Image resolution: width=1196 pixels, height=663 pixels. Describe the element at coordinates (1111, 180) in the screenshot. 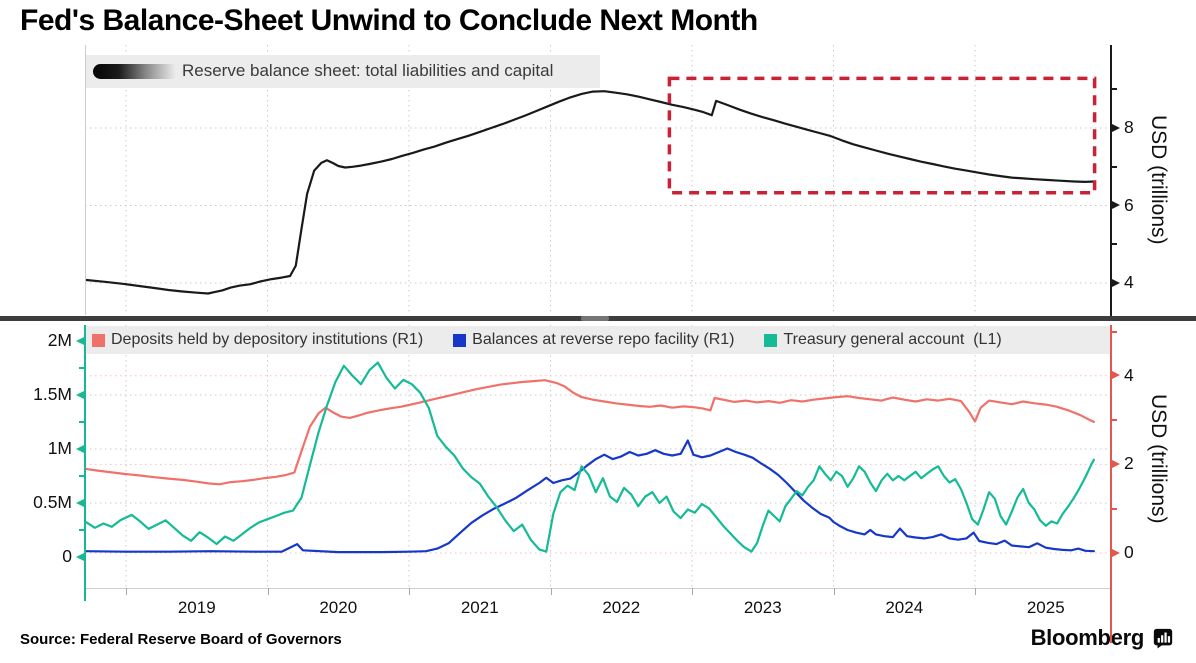

I see `top-right-axis` at that location.